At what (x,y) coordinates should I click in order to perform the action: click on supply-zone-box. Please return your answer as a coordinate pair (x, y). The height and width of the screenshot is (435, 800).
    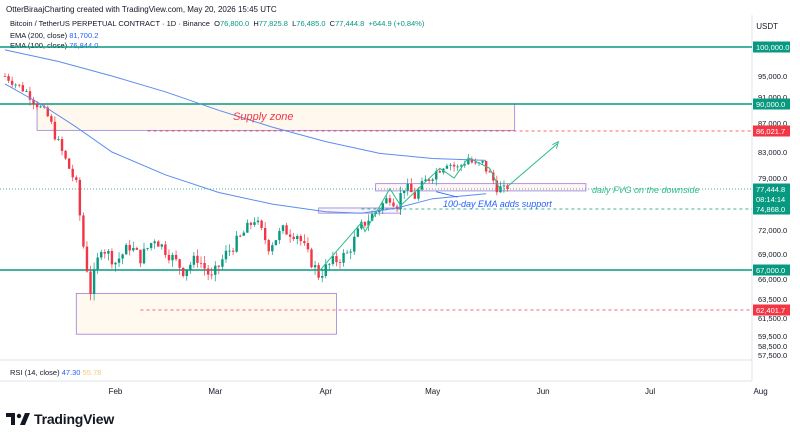
    Looking at the image, I should click on (276, 117).